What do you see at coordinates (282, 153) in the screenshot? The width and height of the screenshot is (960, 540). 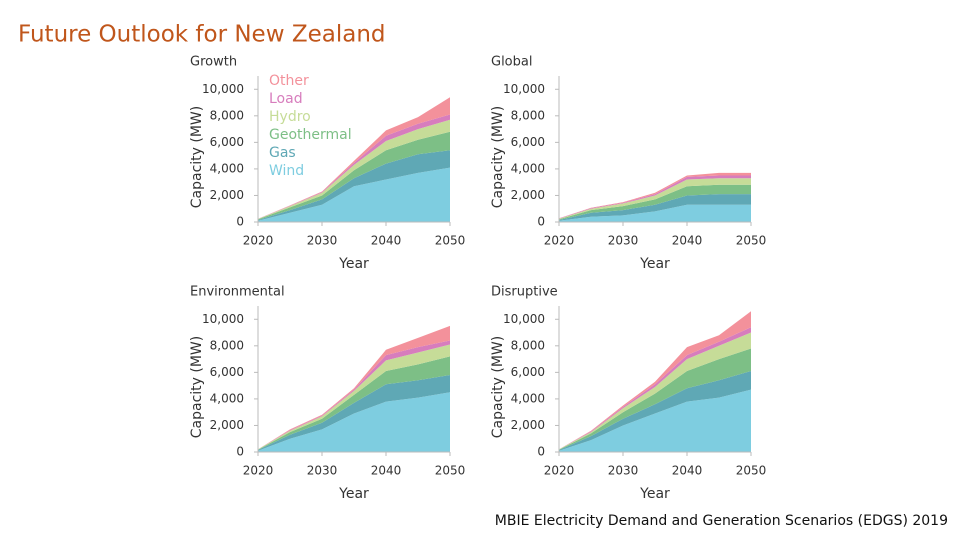 I see `legend-entry: Gas` at bounding box center [282, 153].